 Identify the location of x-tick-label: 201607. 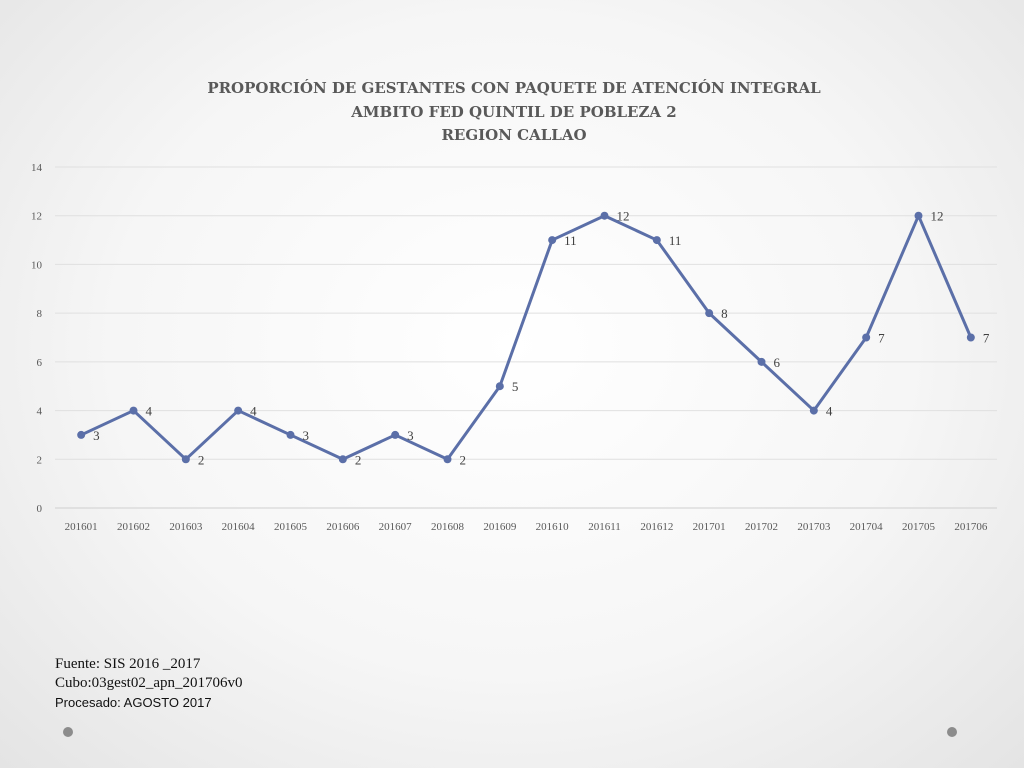
(396, 527).